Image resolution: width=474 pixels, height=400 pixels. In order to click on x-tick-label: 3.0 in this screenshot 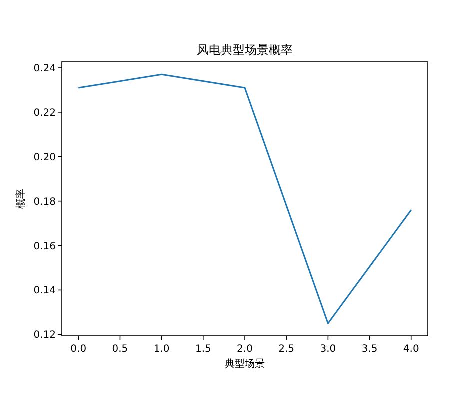, I will do `click(328, 349)`.